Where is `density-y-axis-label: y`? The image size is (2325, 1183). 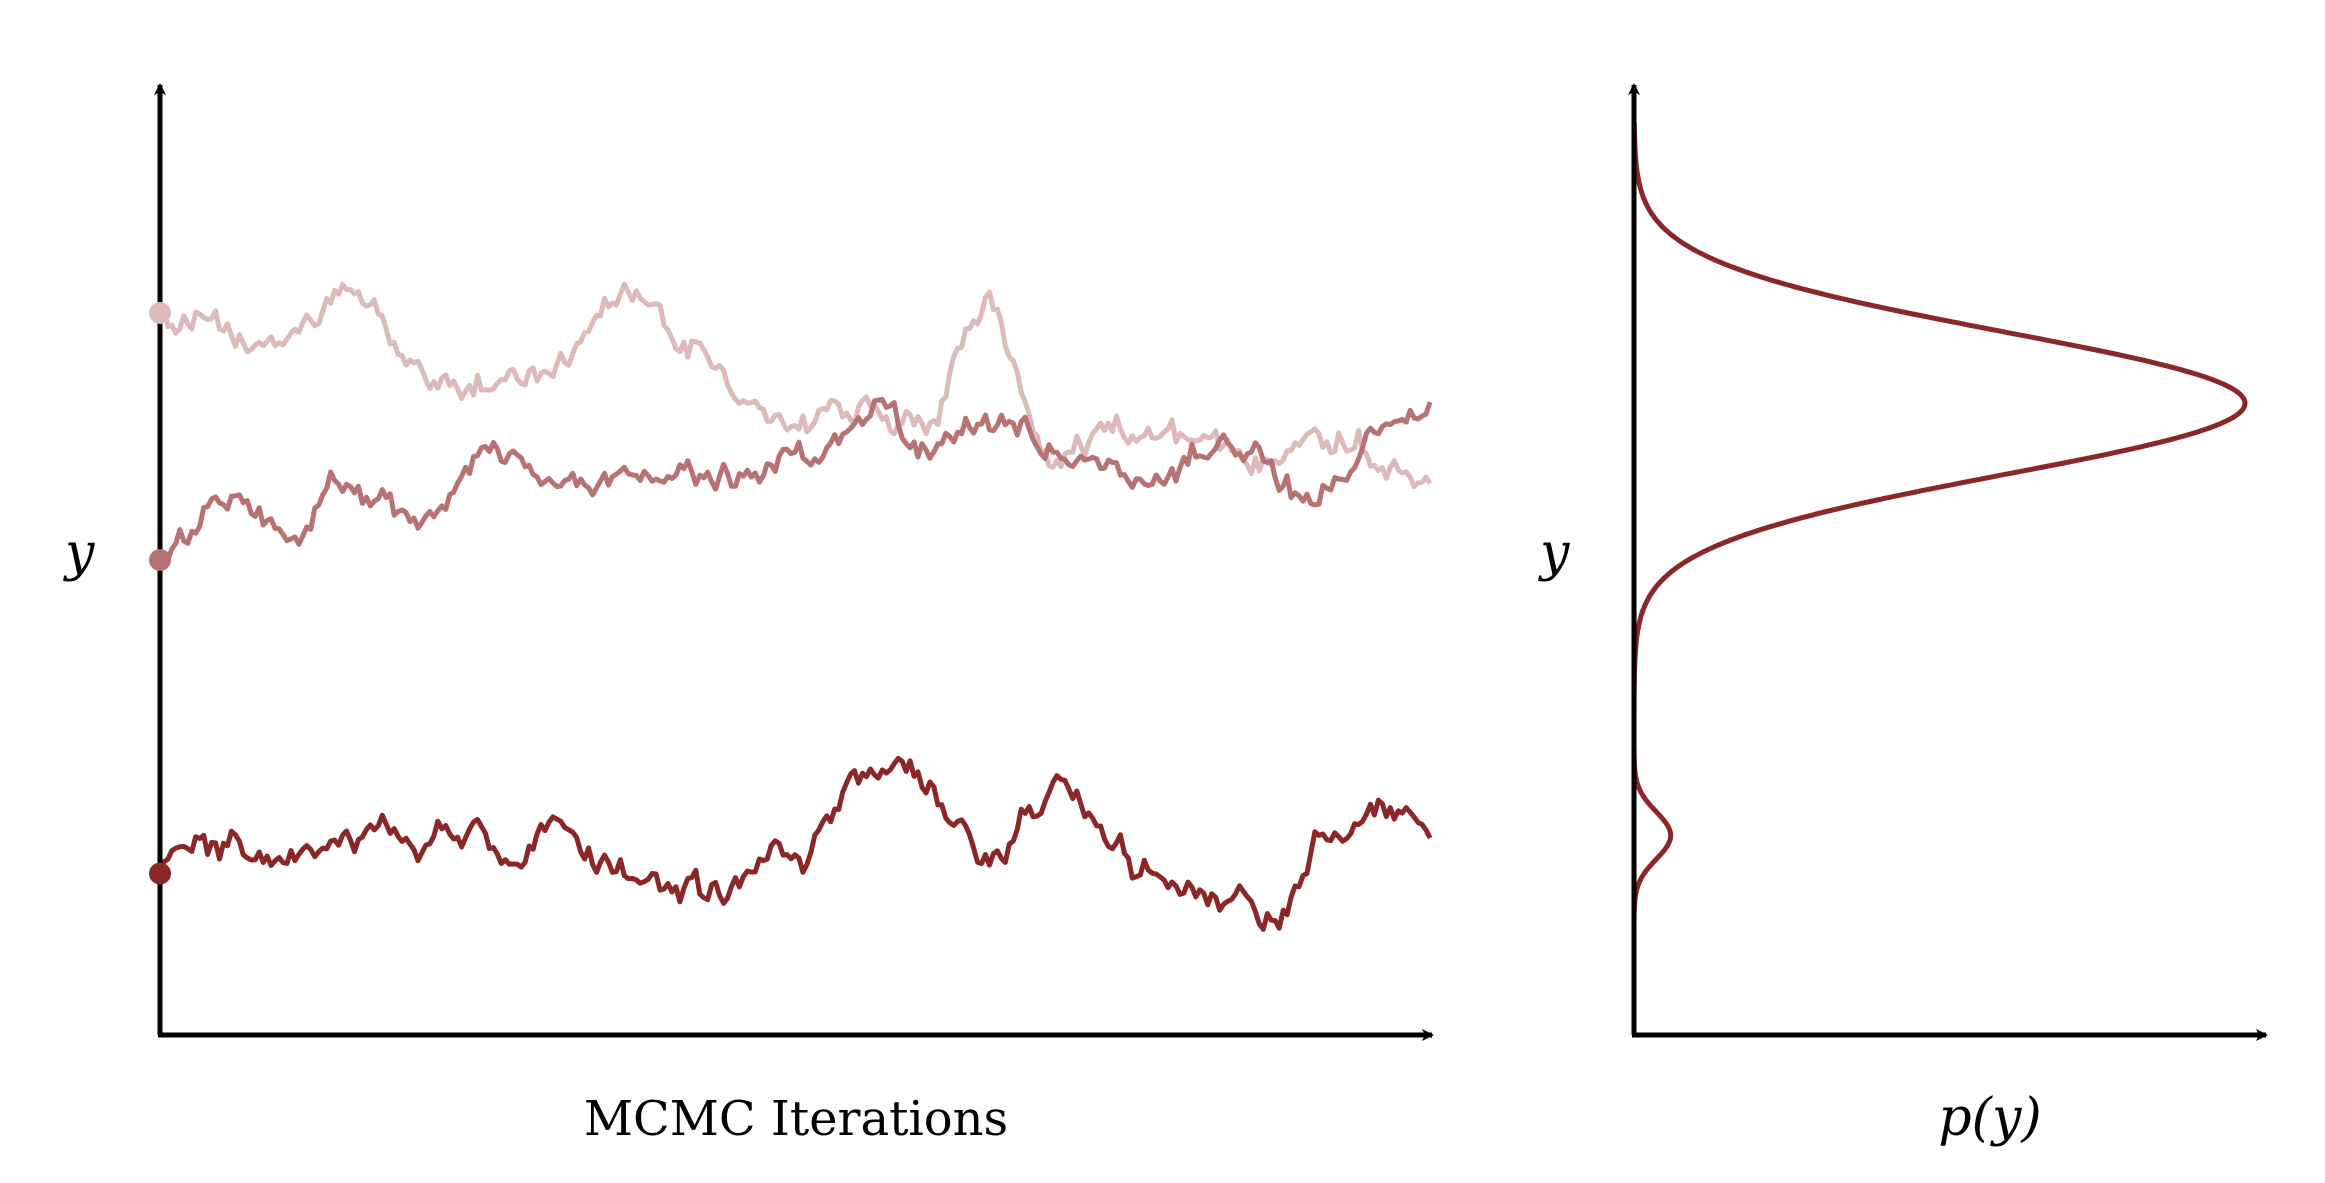 density-y-axis-label: y is located at coordinates (1554, 553).